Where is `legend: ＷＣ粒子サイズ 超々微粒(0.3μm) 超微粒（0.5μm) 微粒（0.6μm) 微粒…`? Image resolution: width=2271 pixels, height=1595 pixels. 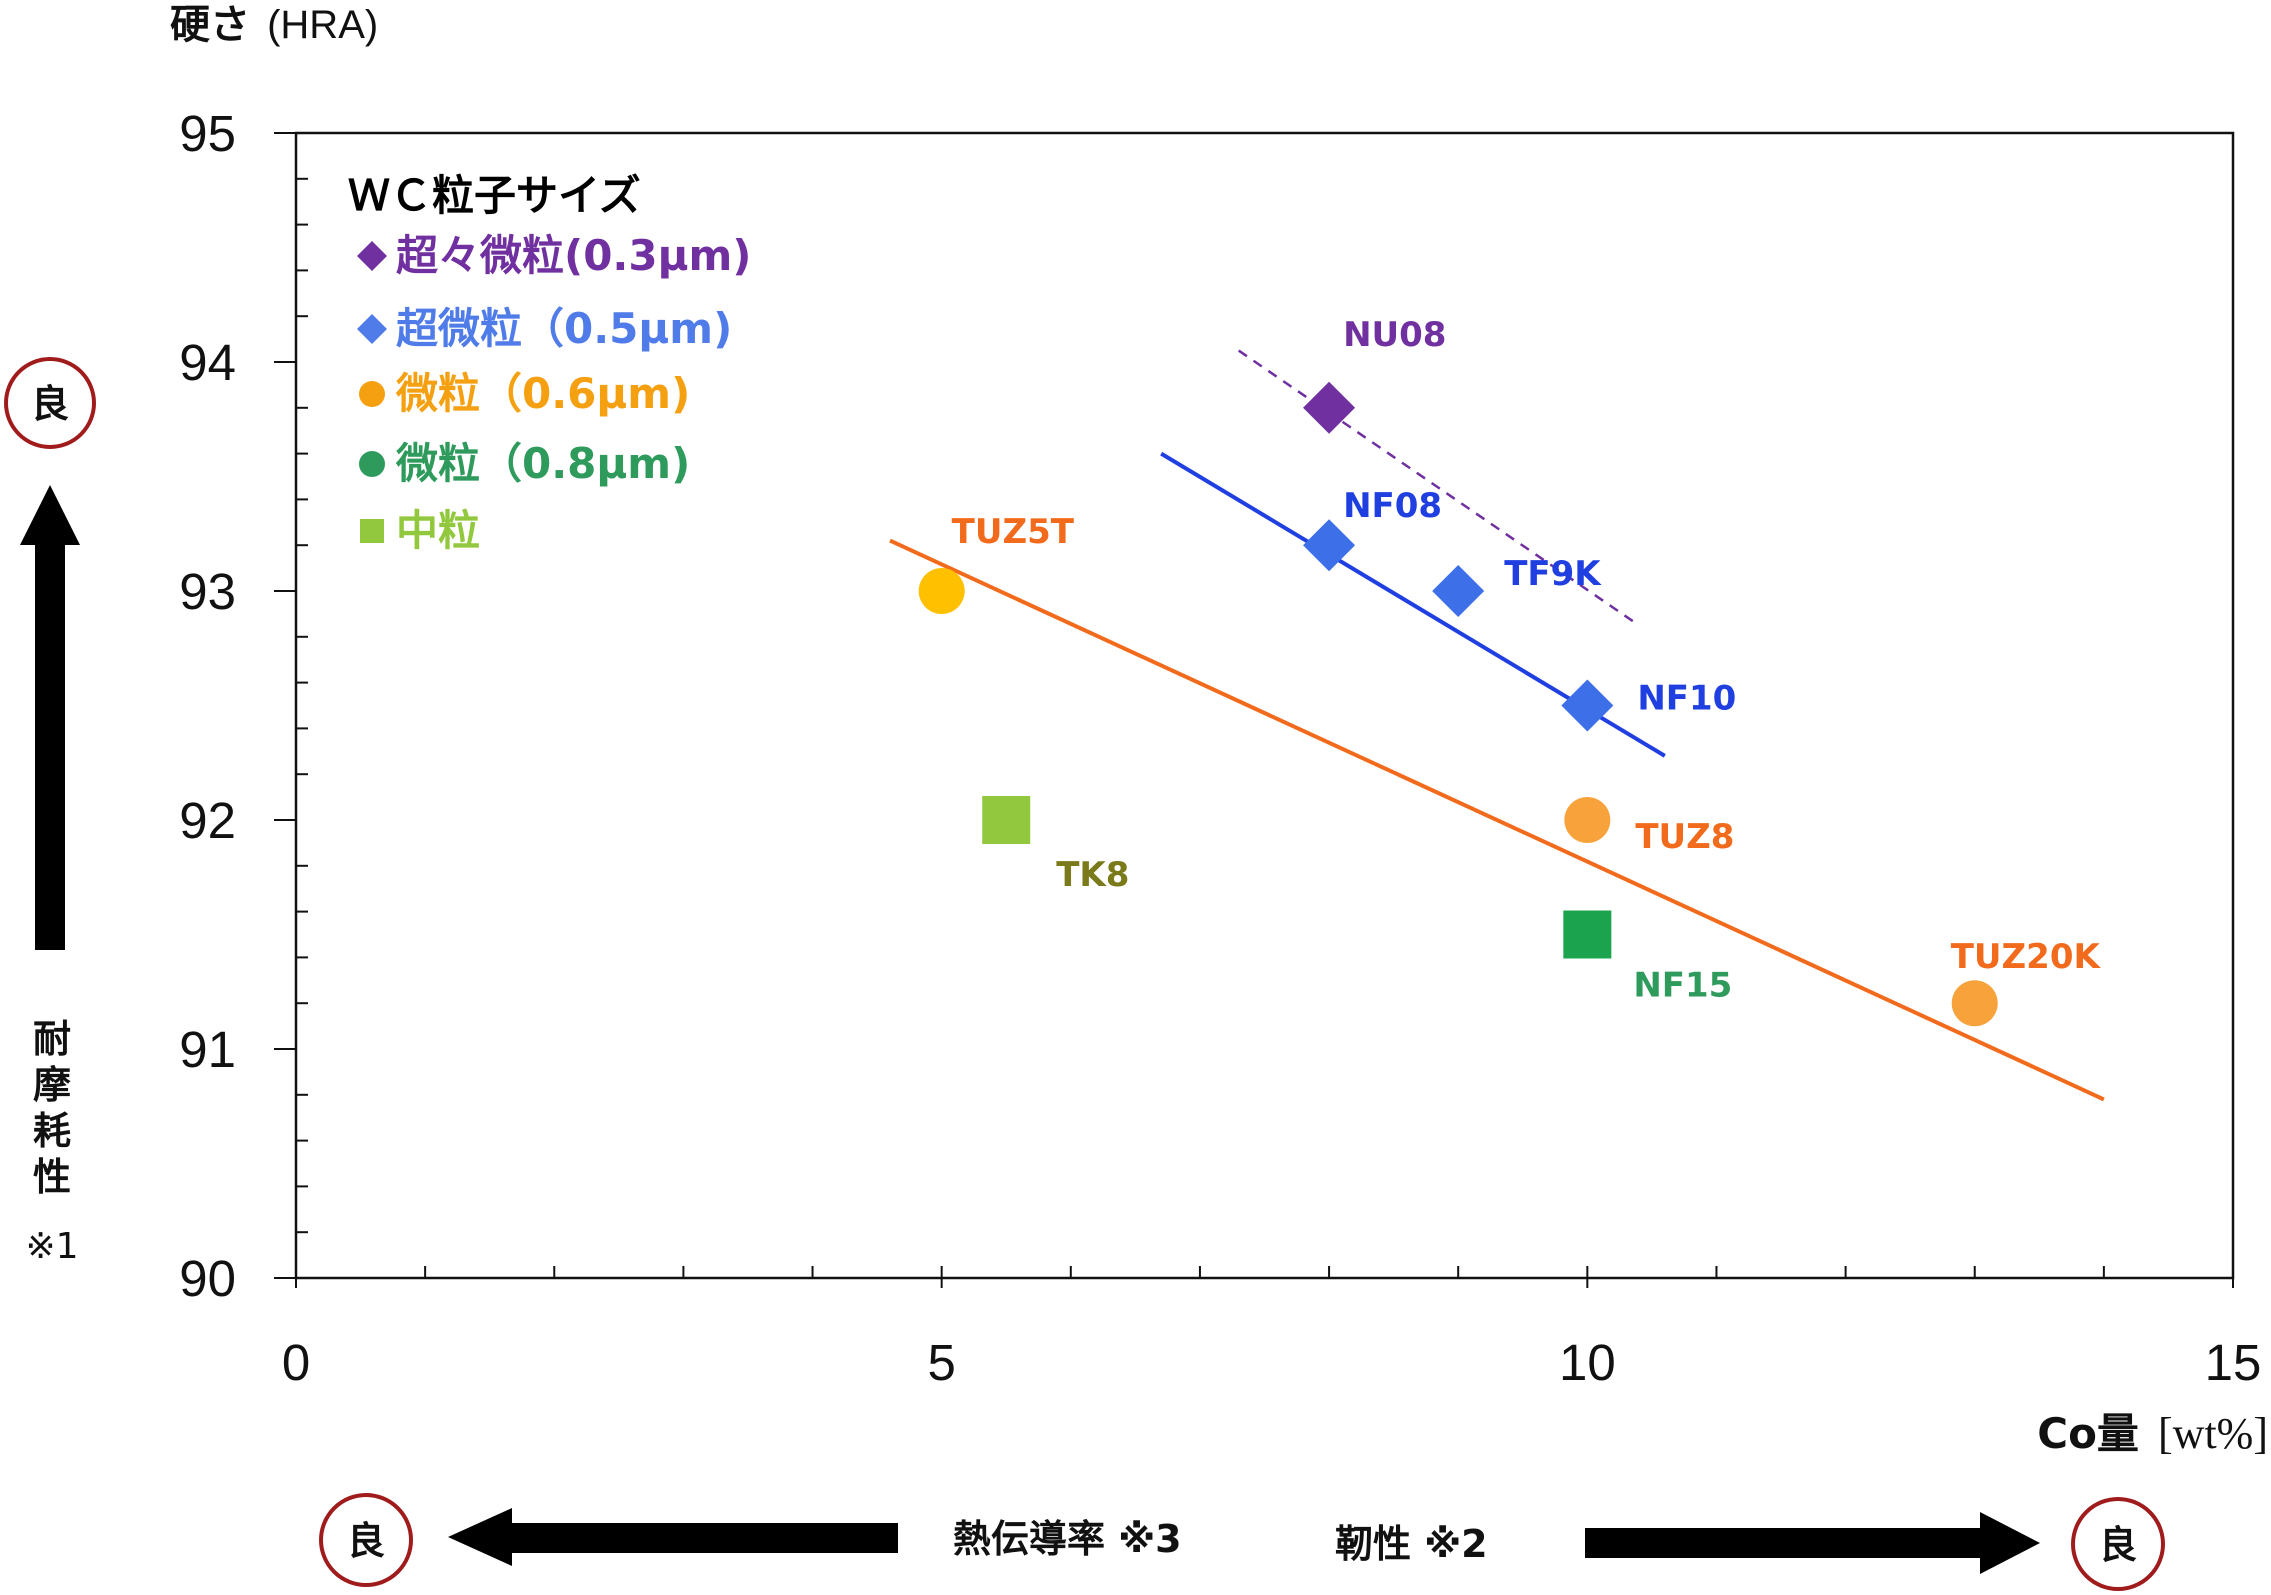 legend: ＷＣ粒子サイズ 超々微粒(0.3μm) 超微粒（0.5μm) 微粒（0.6μm) 微粒… is located at coordinates (549, 363).